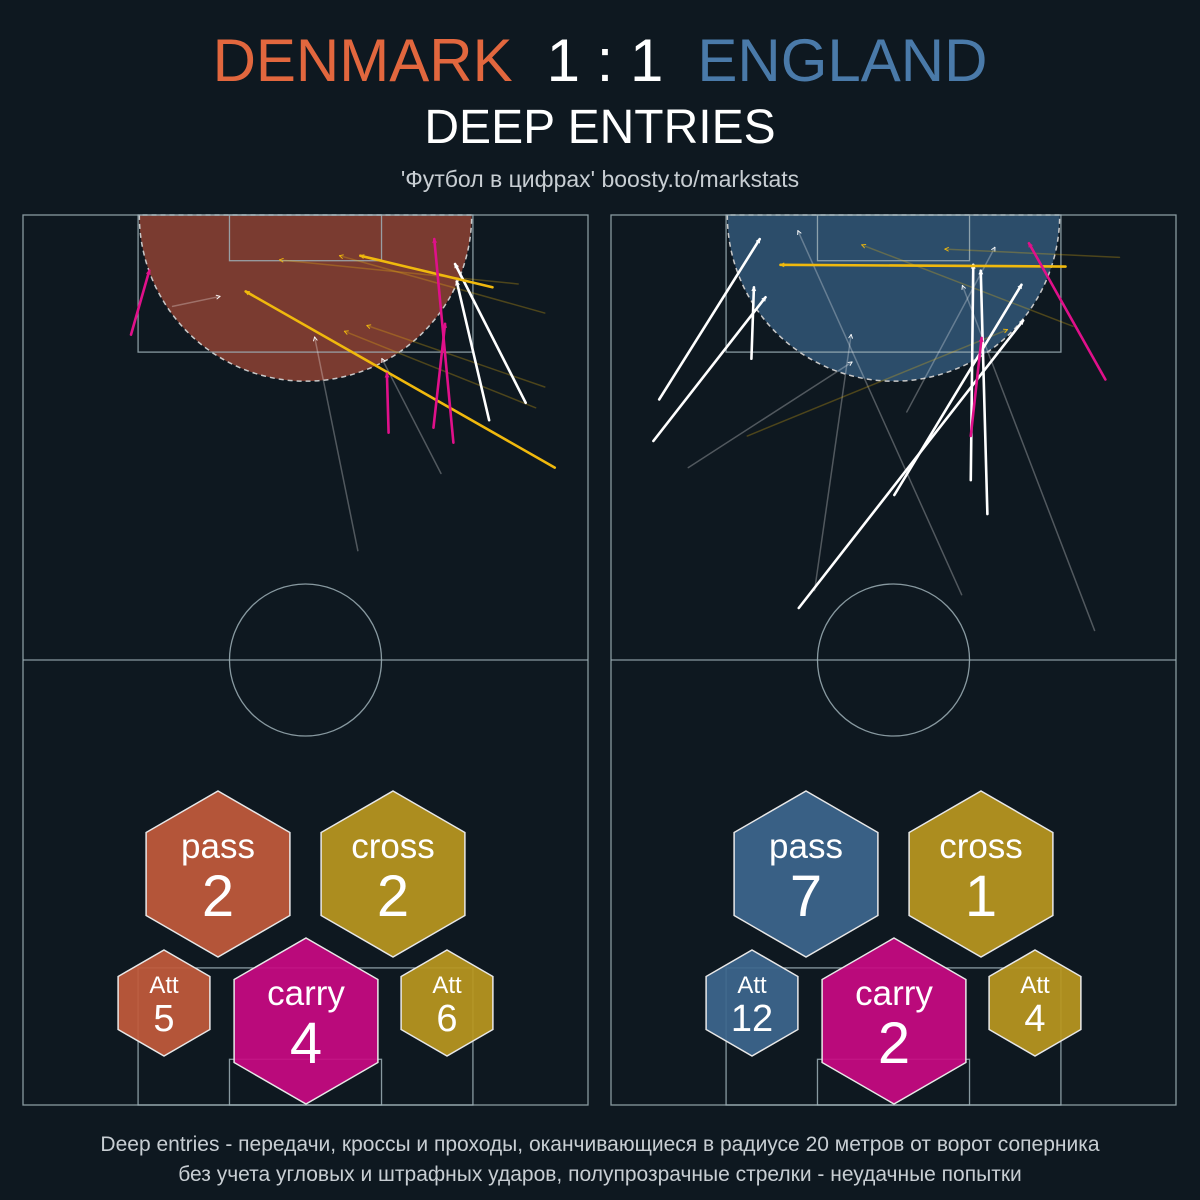 The height and width of the screenshot is (1200, 1200). I want to click on badge-value: 12, so click(752, 1019).